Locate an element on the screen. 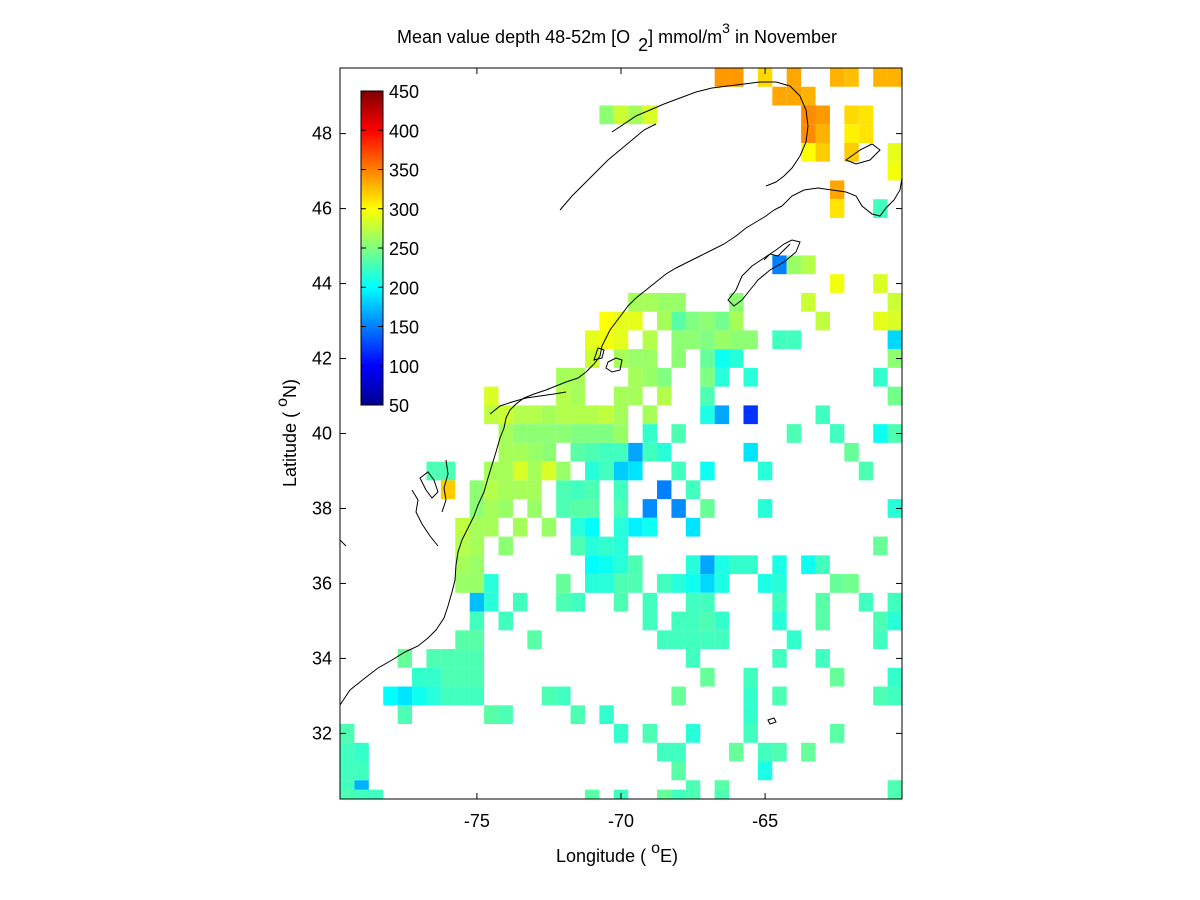 The image size is (1200, 900). colorbar-ticks: 50 100 150 200 250 300 350 400 450 is located at coordinates (390, 249).